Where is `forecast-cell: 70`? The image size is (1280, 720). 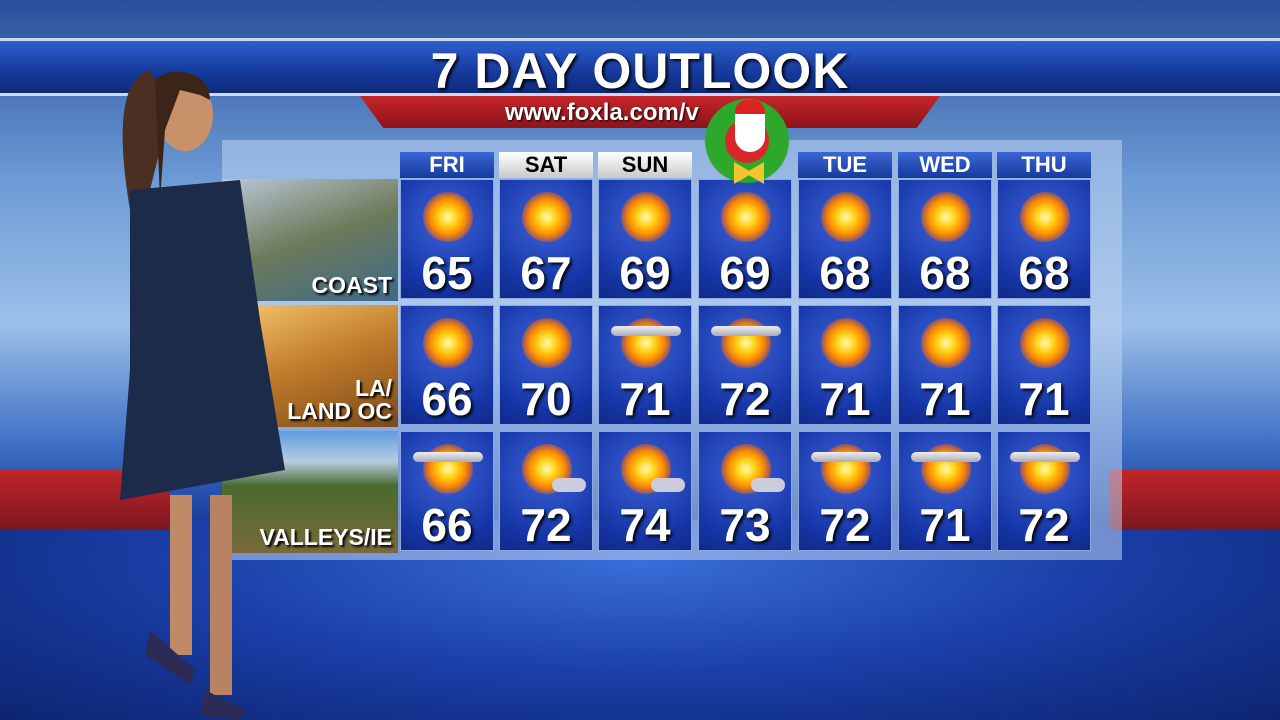
forecast-cell: 70 is located at coordinates (546, 365).